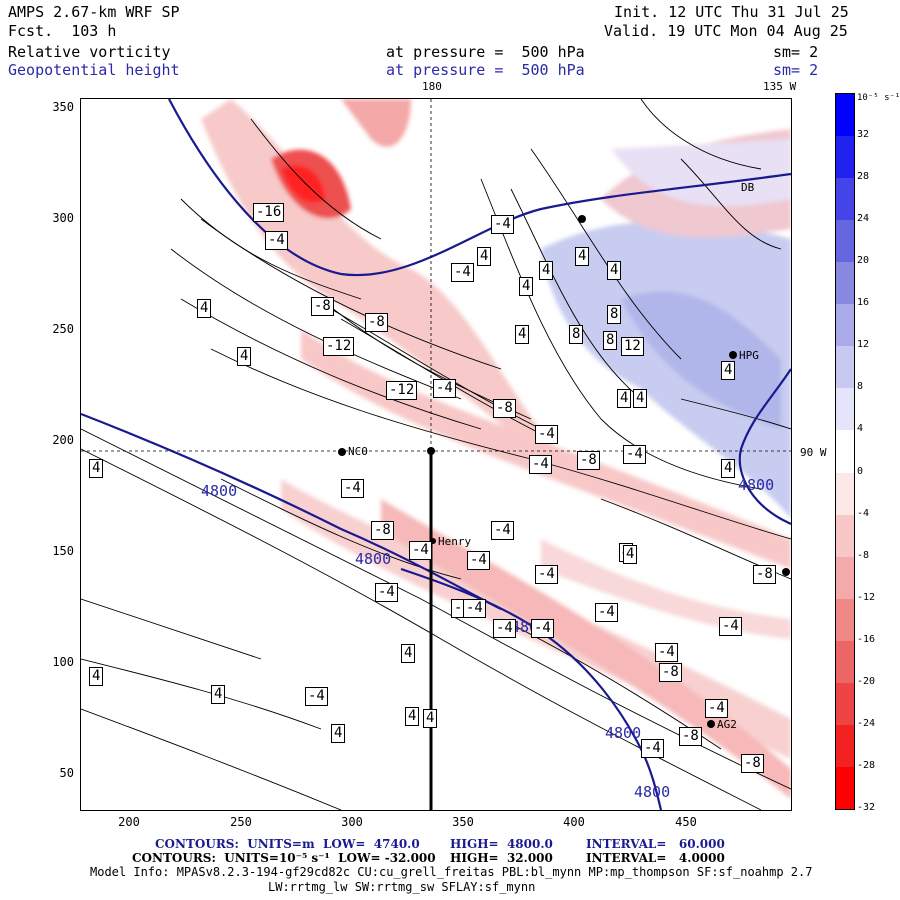 The height and width of the screenshot is (900, 900). What do you see at coordinates (863, 345) in the screenshot?
I see `colorbar-tick: 12` at bounding box center [863, 345].